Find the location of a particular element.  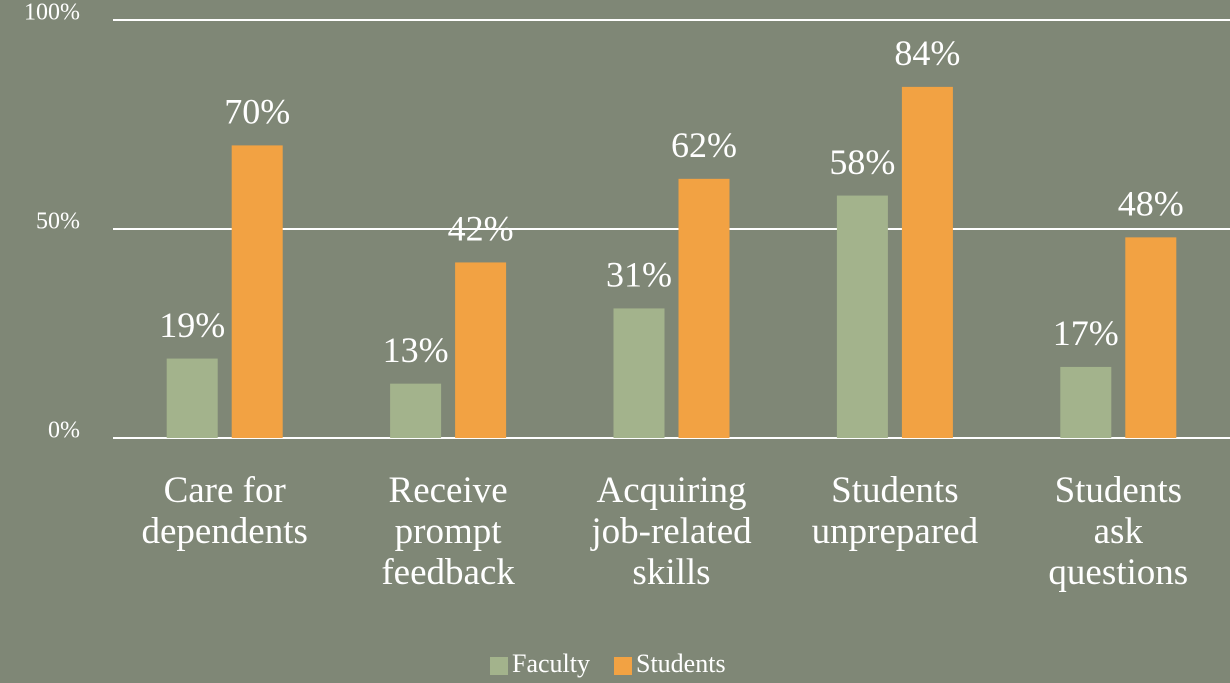

y-tick-label: 100% is located at coordinates (52, 13).